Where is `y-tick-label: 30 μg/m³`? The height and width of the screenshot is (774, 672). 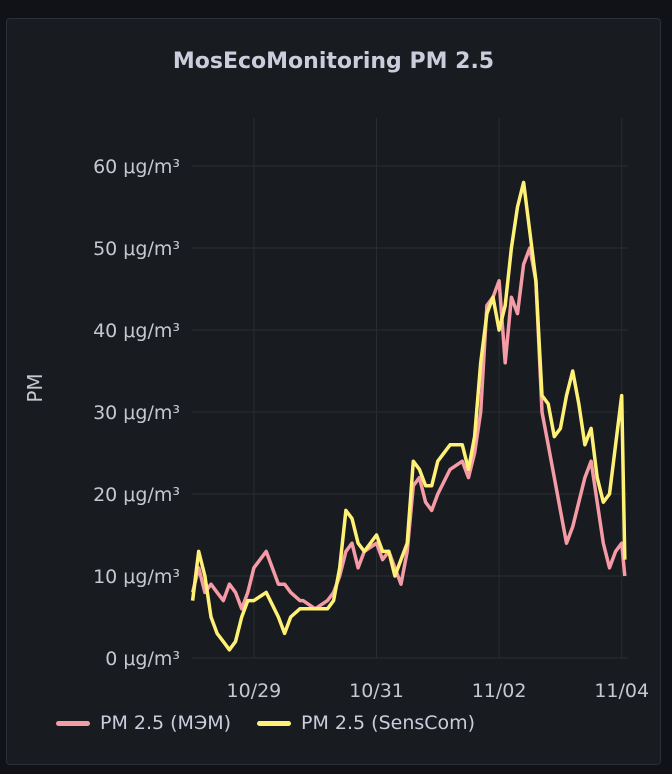 y-tick-label: 30 μg/m³ is located at coordinates (136, 413).